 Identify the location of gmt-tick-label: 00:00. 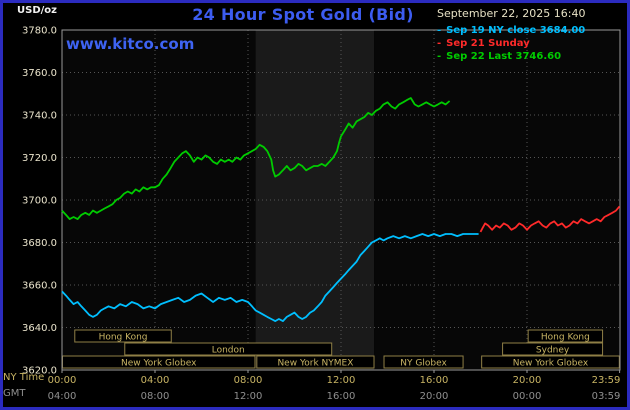
(527, 396).